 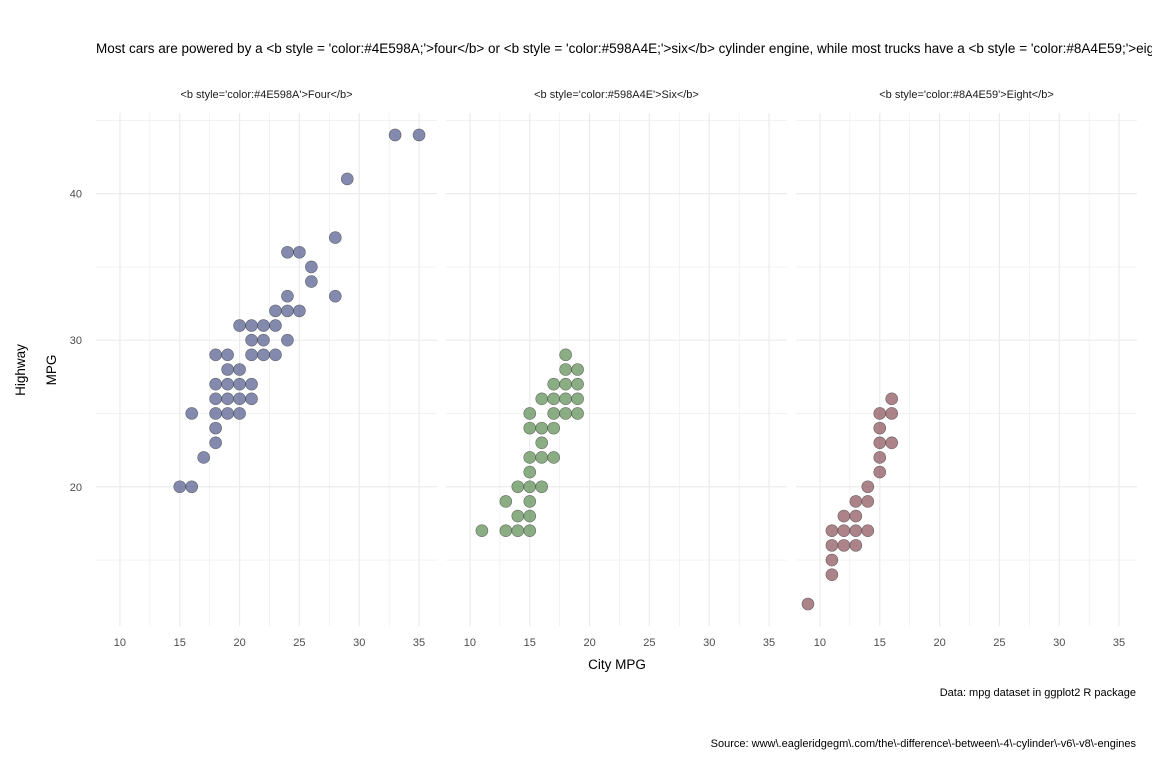 What do you see at coordinates (51, 370) in the screenshot?
I see `y-axis-title-line2: MPG` at bounding box center [51, 370].